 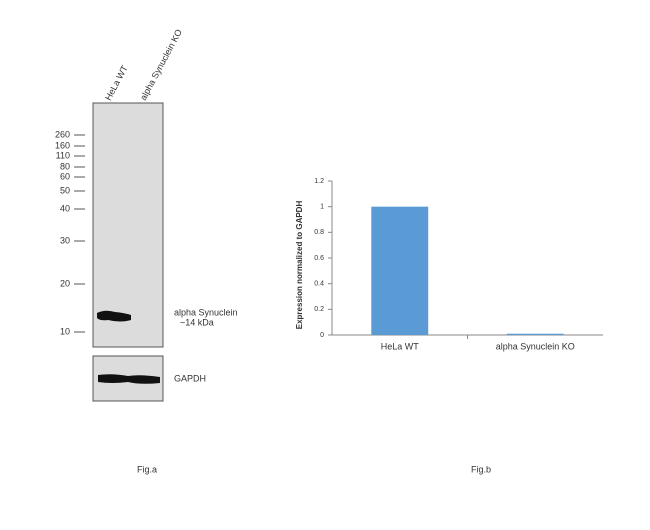 I want to click on y-tick-label: 0.8, so click(x=319, y=232).